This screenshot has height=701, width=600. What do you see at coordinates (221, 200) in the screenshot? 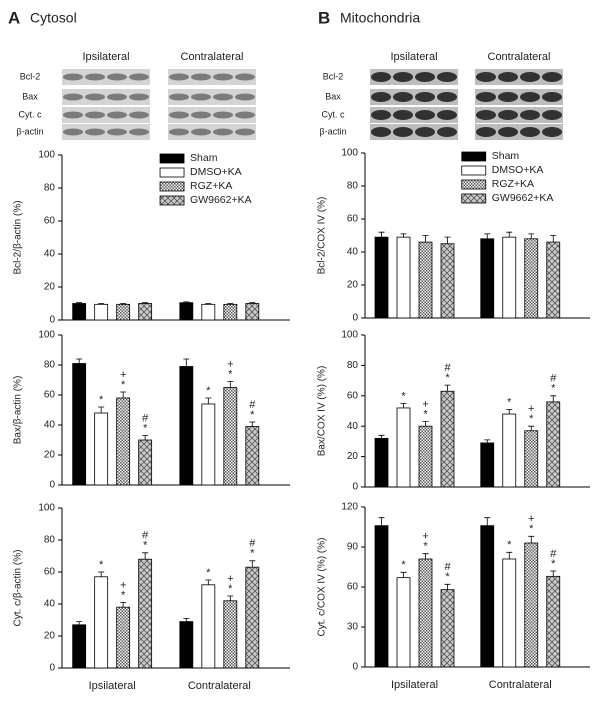
I see `legend-label: GW9662+KA` at bounding box center [221, 200].